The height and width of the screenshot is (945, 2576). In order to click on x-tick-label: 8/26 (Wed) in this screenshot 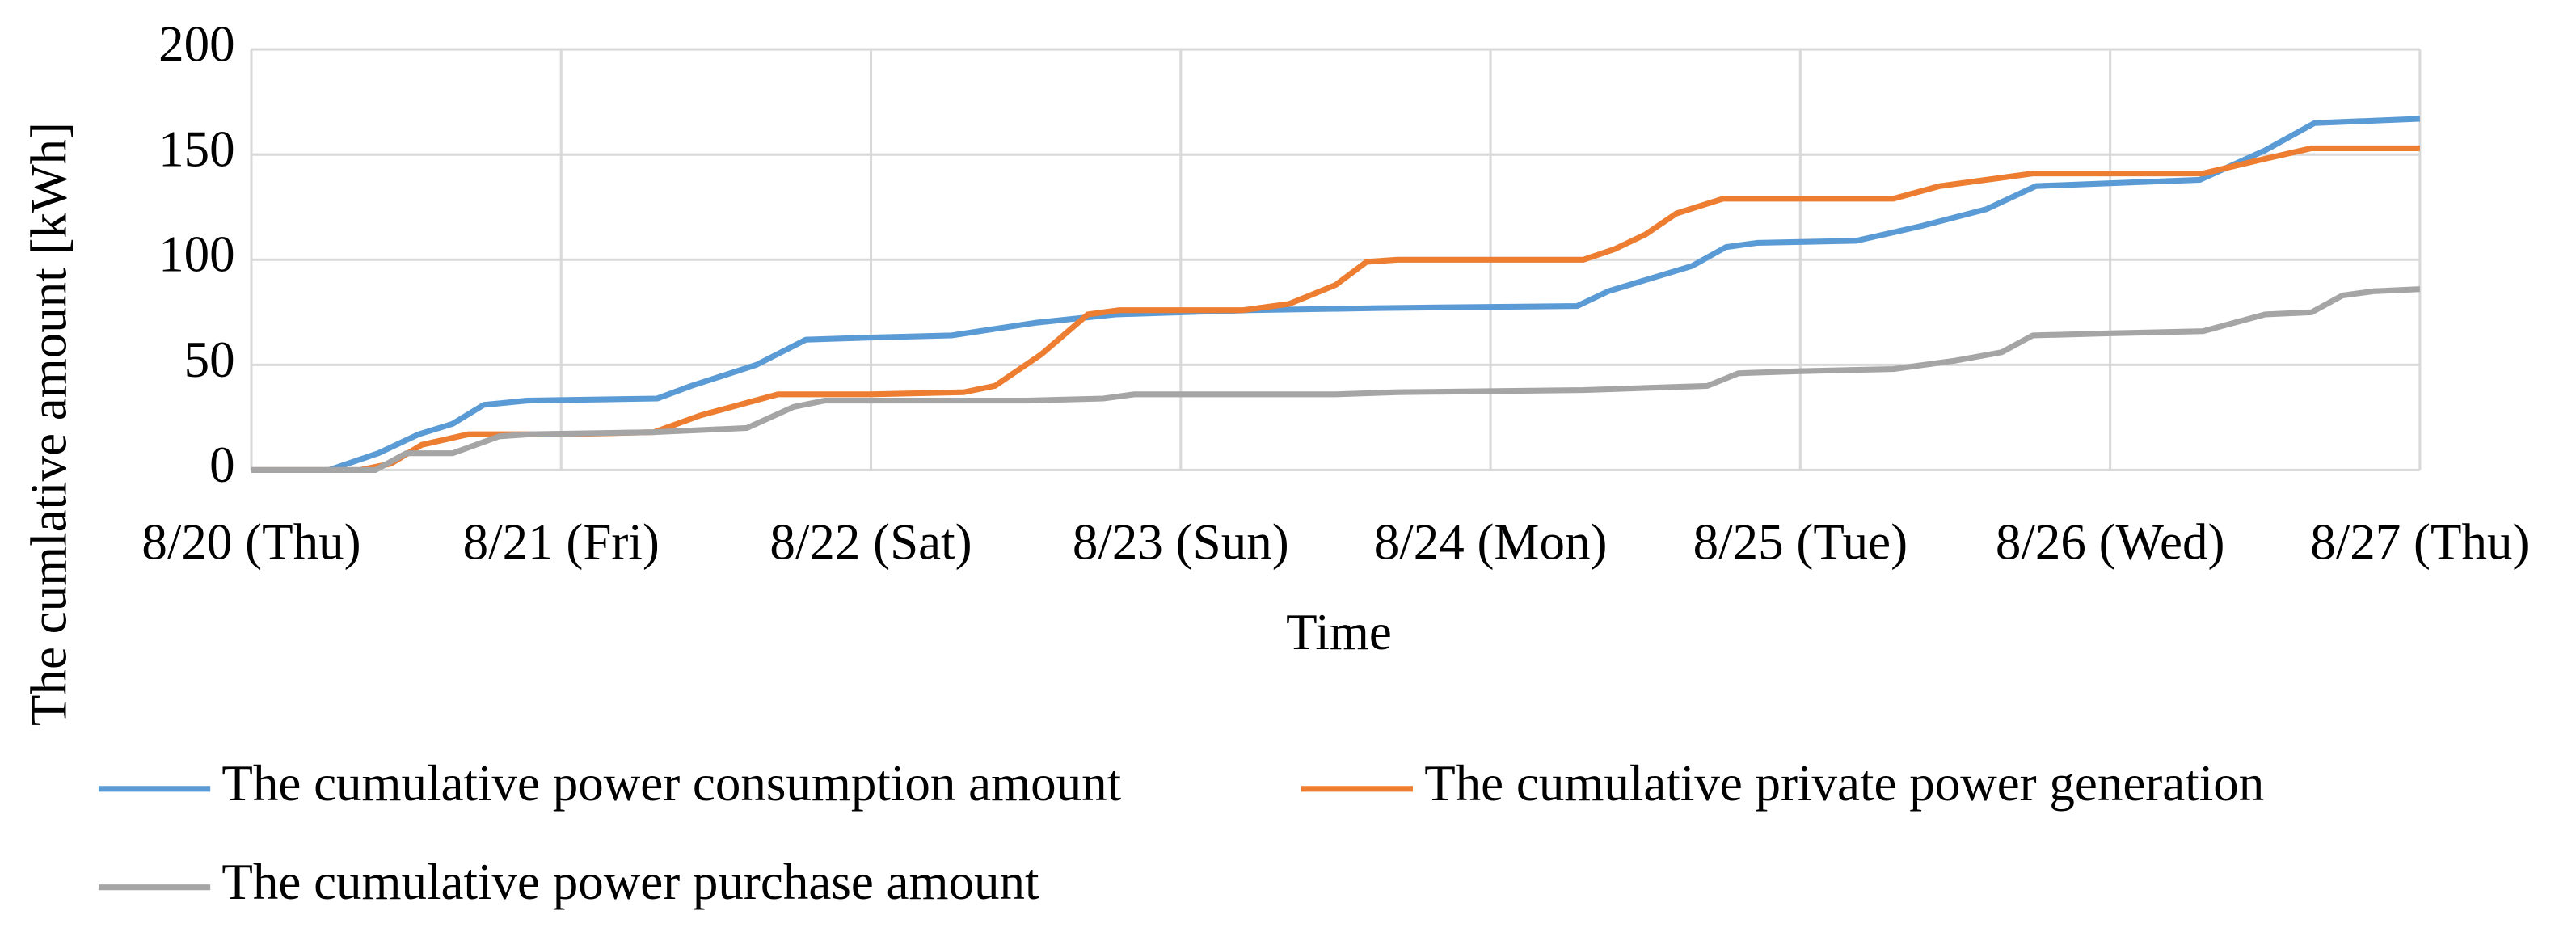, I will do `click(2110, 541)`.